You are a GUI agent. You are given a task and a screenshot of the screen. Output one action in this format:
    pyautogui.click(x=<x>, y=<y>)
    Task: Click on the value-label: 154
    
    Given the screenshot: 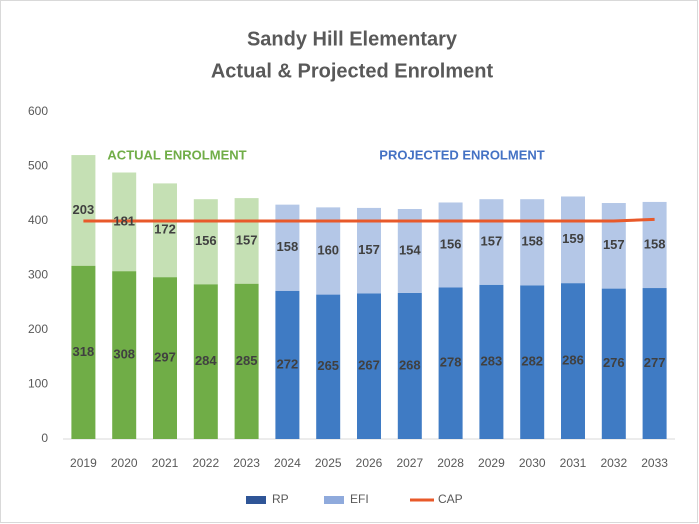 What is the action you would take?
    pyautogui.click(x=410, y=249)
    